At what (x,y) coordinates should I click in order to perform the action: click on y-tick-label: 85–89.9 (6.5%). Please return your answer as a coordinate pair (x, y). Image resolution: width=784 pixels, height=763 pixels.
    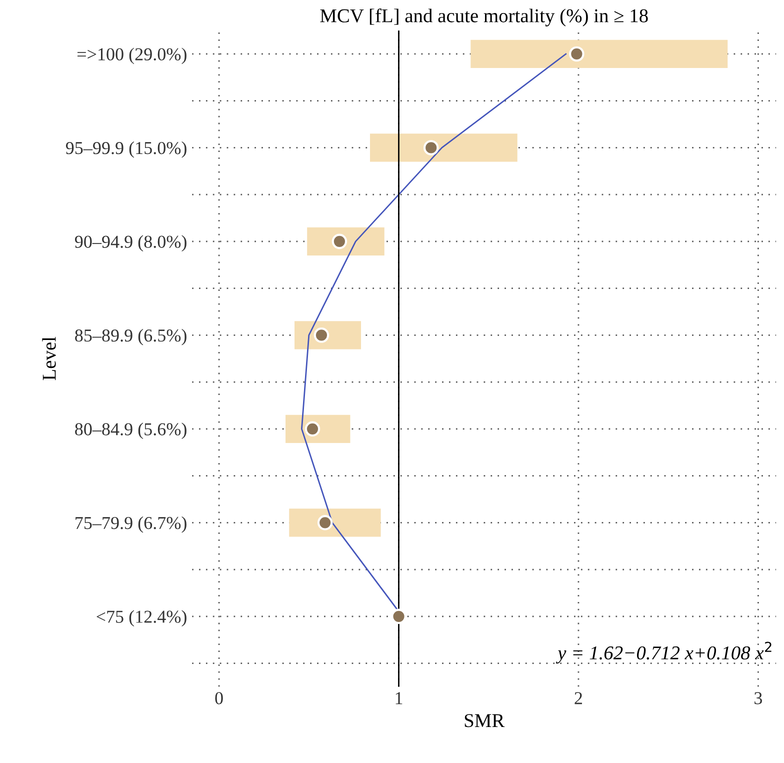
    Looking at the image, I should click on (130, 337).